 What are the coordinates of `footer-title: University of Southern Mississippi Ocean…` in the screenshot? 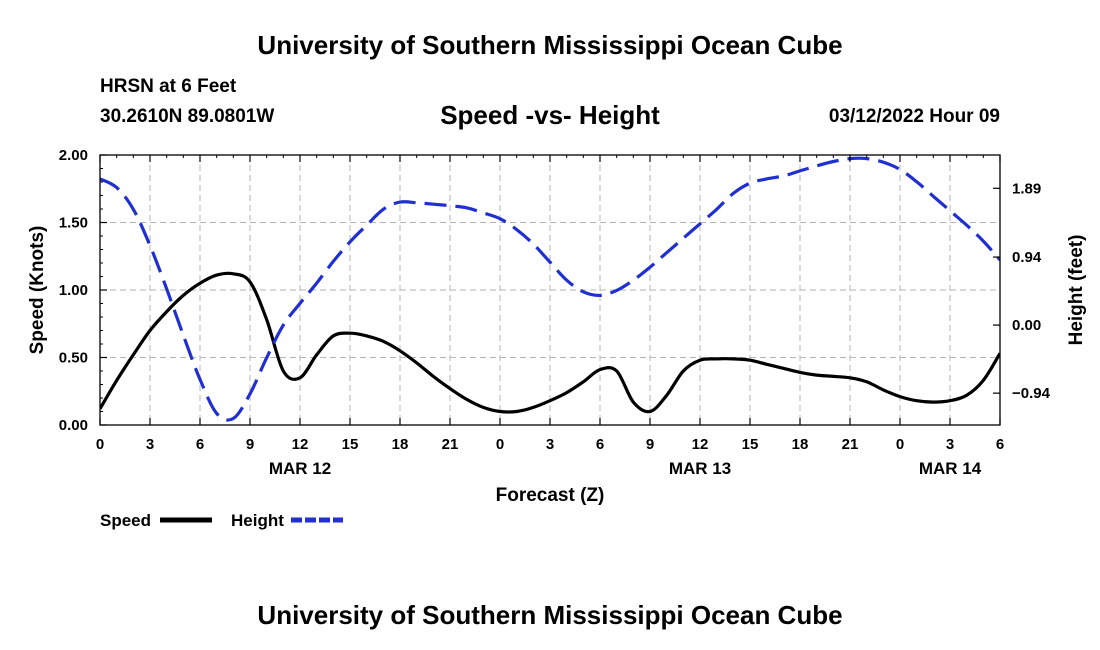 It's located at (550, 615).